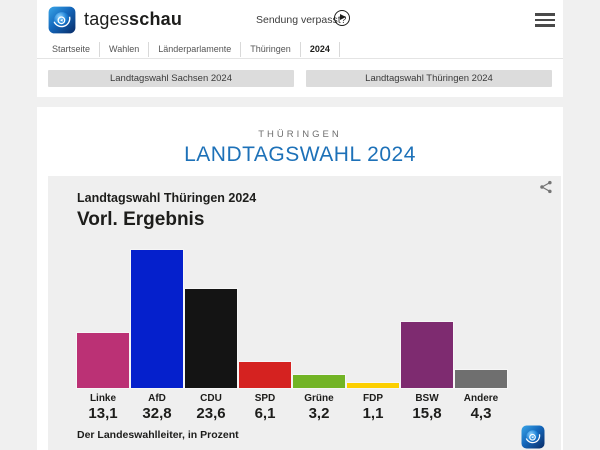 The image size is (600, 450). I want to click on bar-column-bsw: BSW 15,8, so click(427, 335).